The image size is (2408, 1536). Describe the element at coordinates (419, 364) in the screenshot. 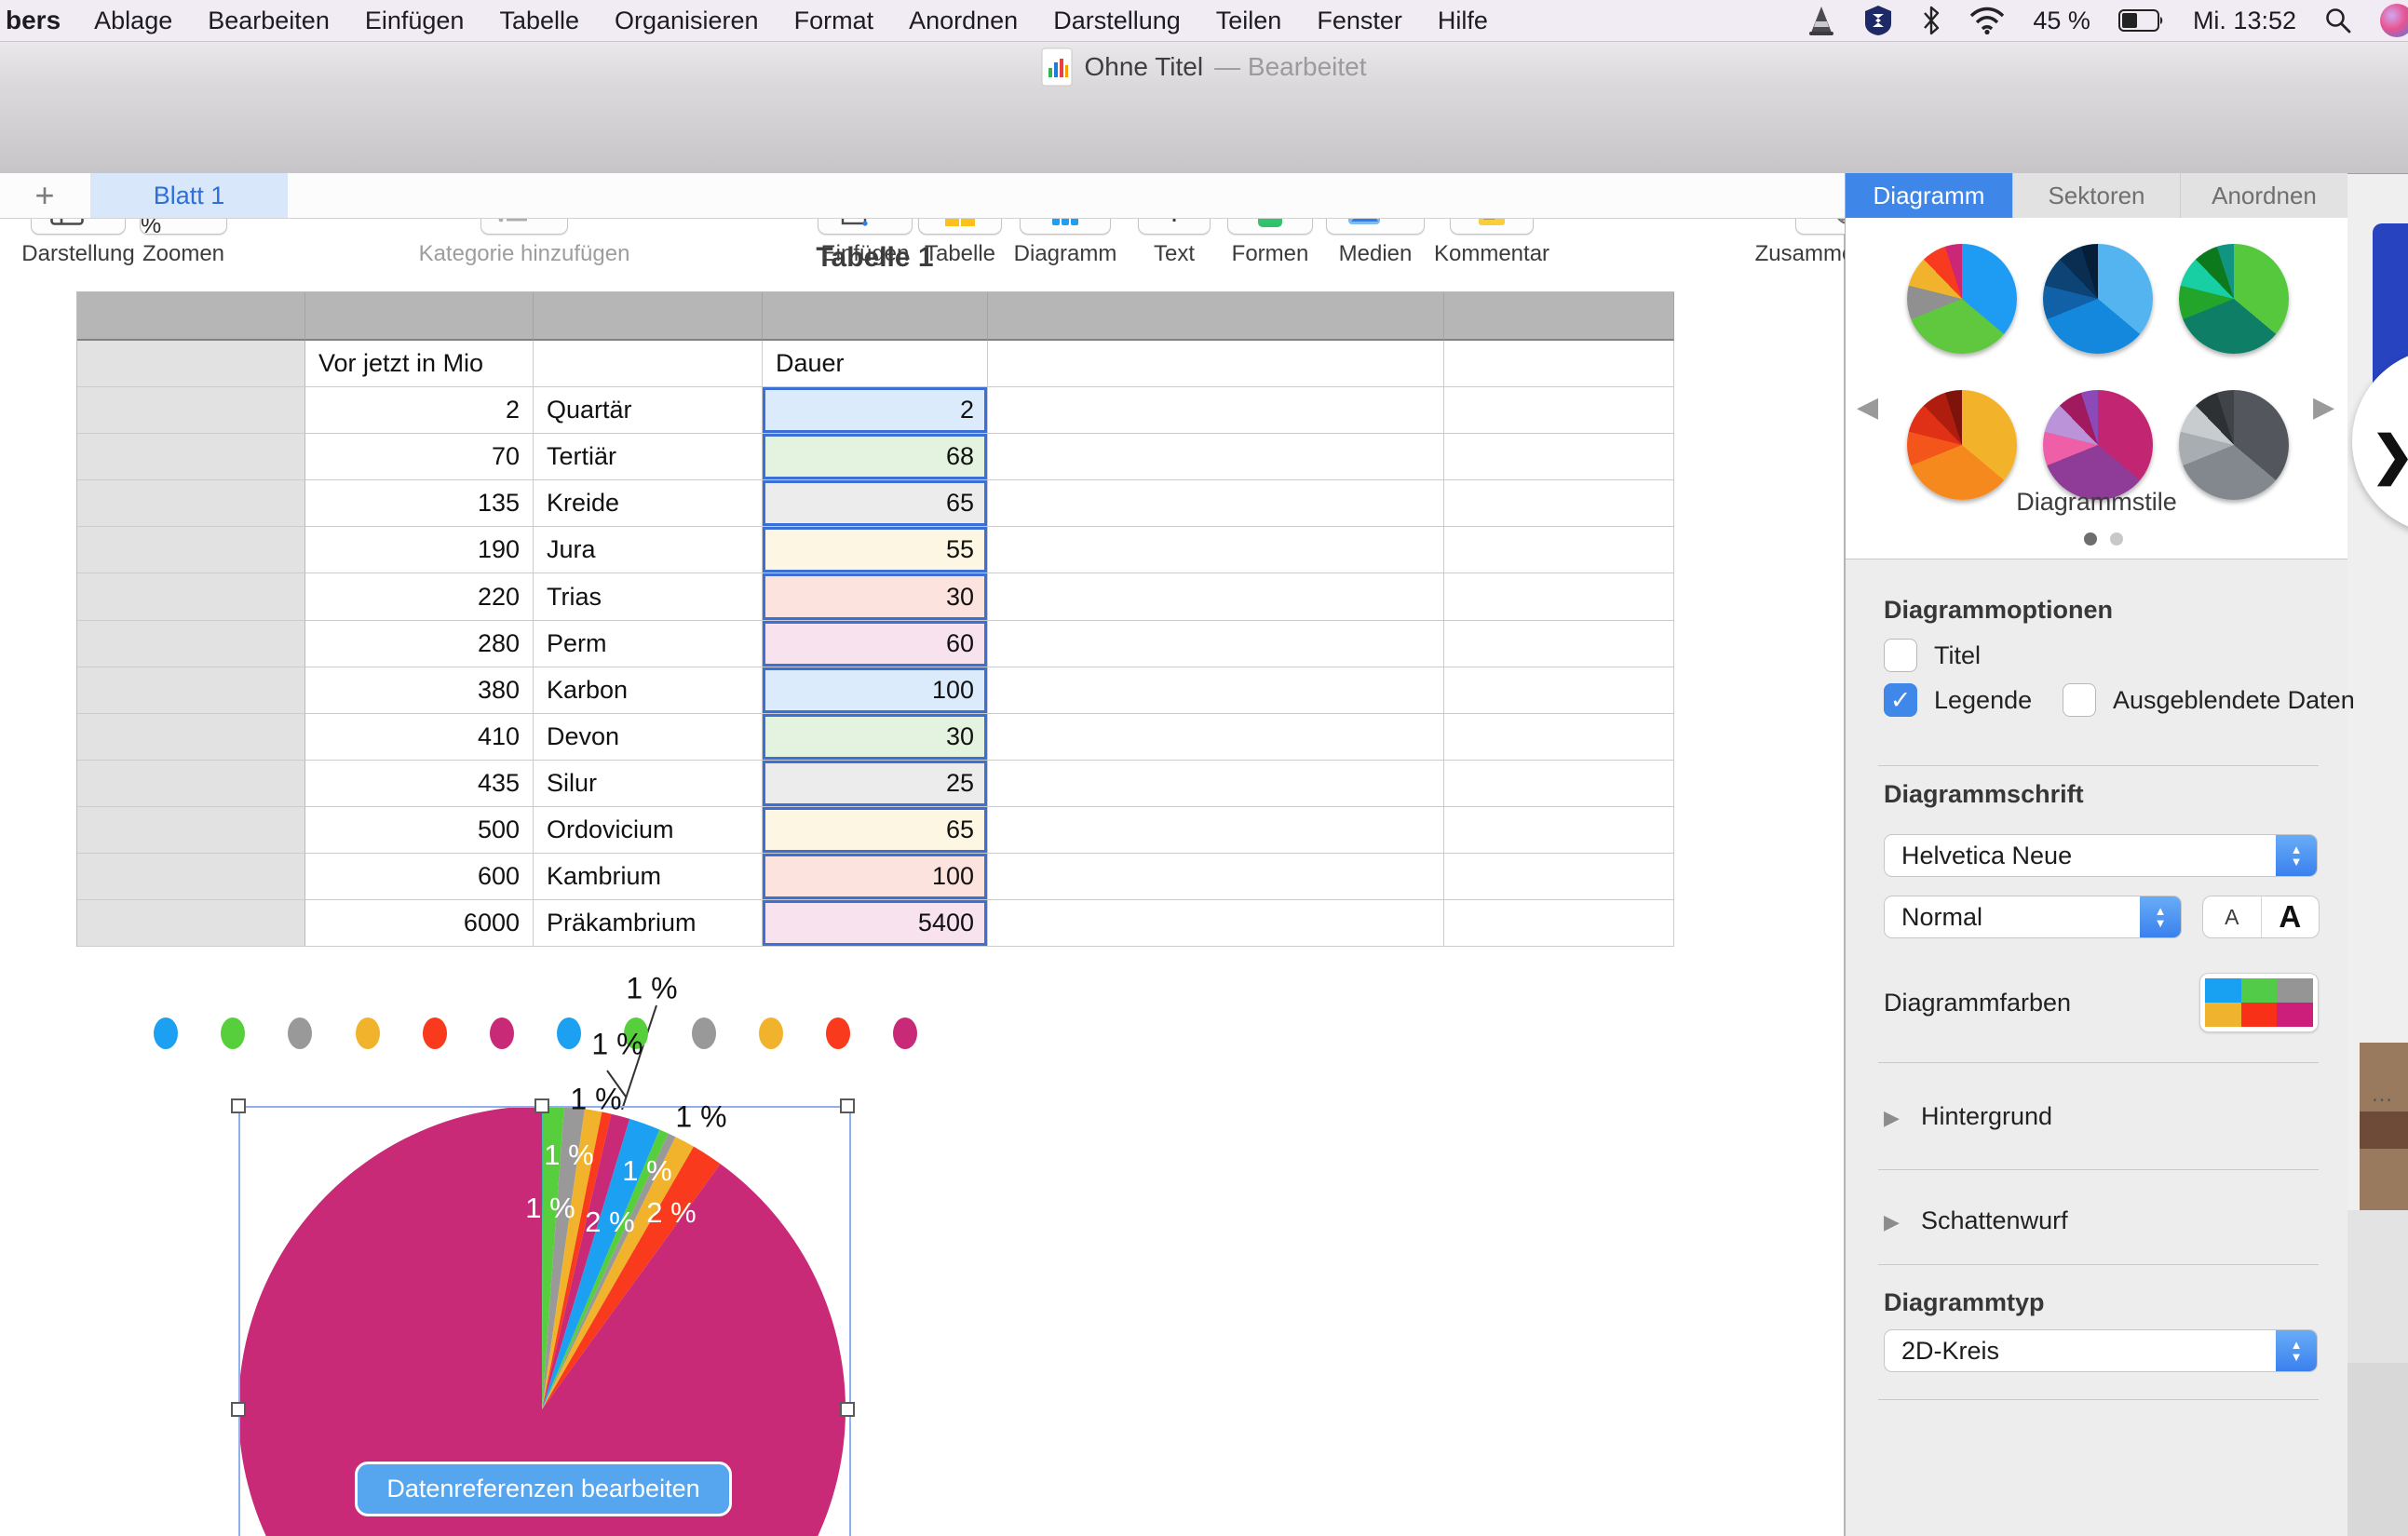

I see `col-header-mio: Vor jetzt in Mio` at that location.